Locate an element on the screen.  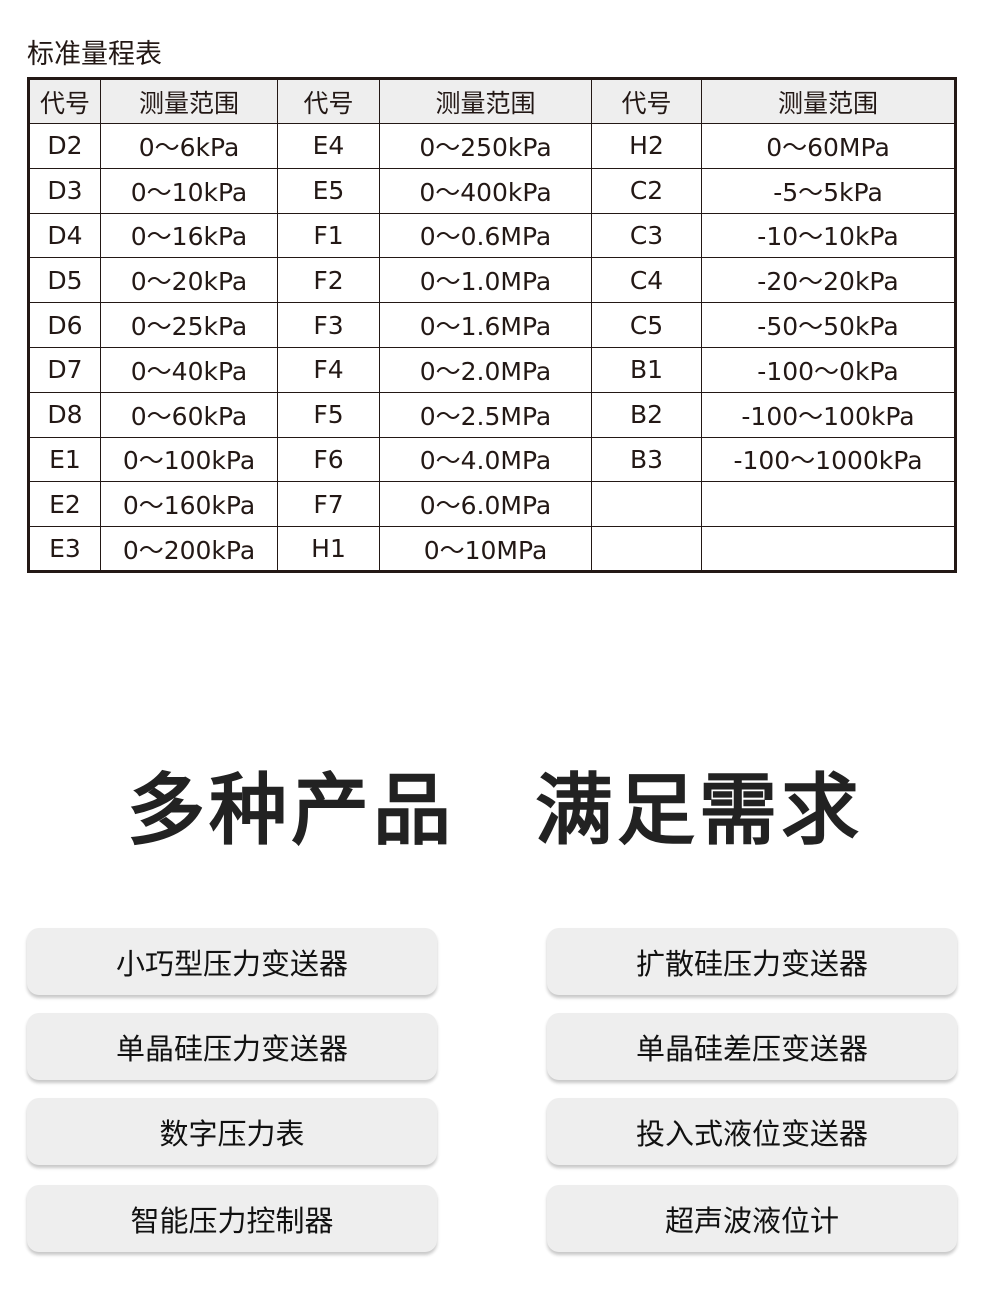
range-cell: -5～5kPa is located at coordinates (828, 190).